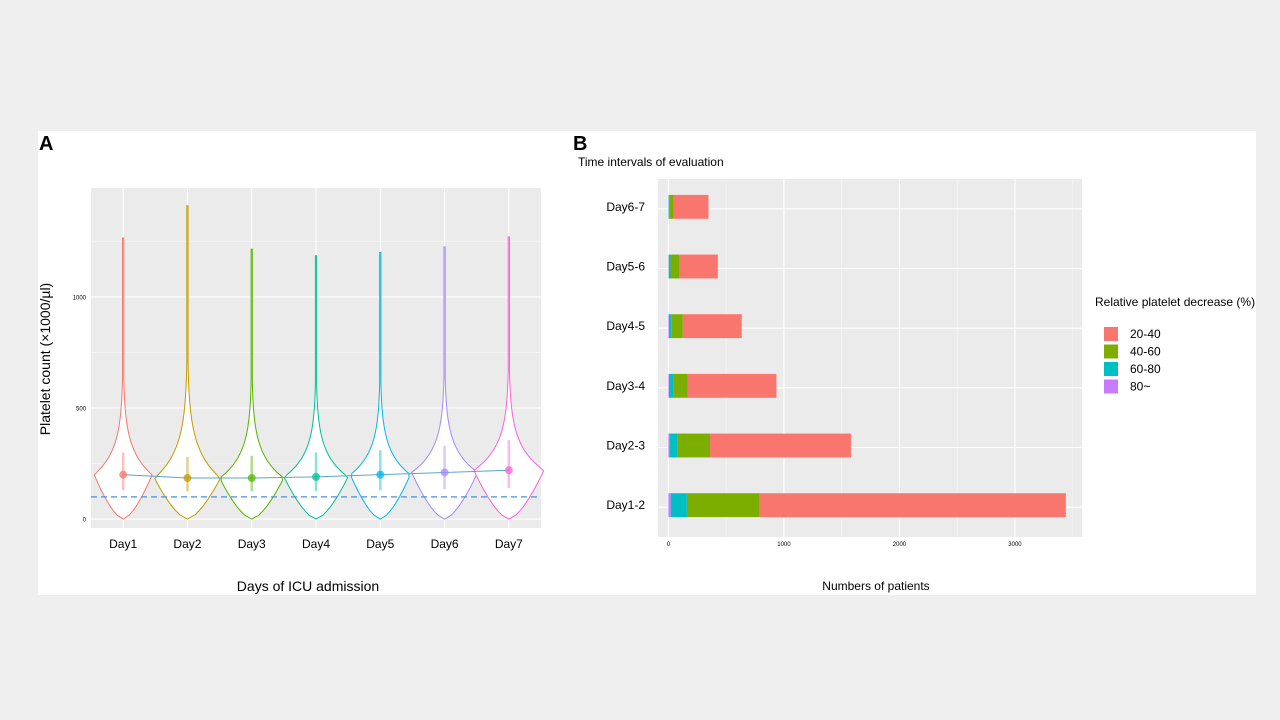 This screenshot has height=720, width=1280. Describe the element at coordinates (445, 544) in the screenshot. I see `x-tick-label-day6: Day6` at that location.